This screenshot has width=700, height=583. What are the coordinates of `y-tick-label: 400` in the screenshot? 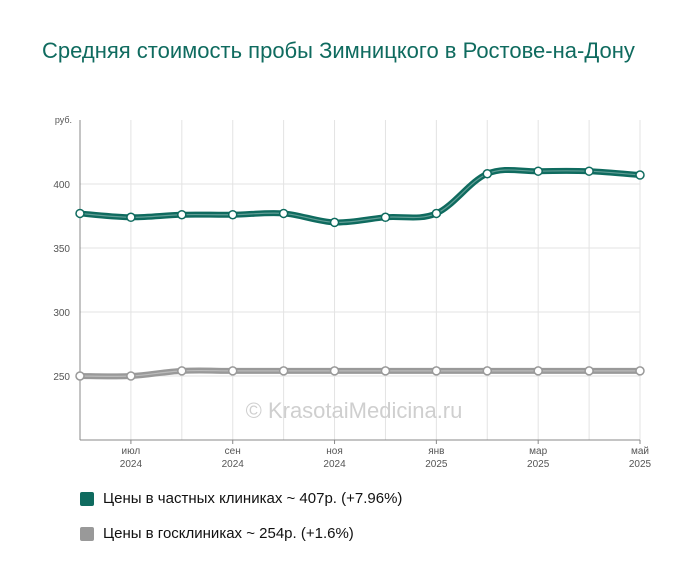 It's located at (61, 185).